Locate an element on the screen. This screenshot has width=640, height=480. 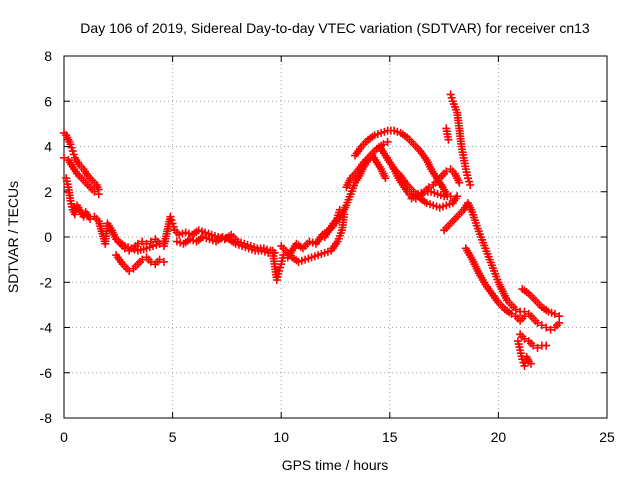
x-tick-label: 20 is located at coordinates (499, 437).